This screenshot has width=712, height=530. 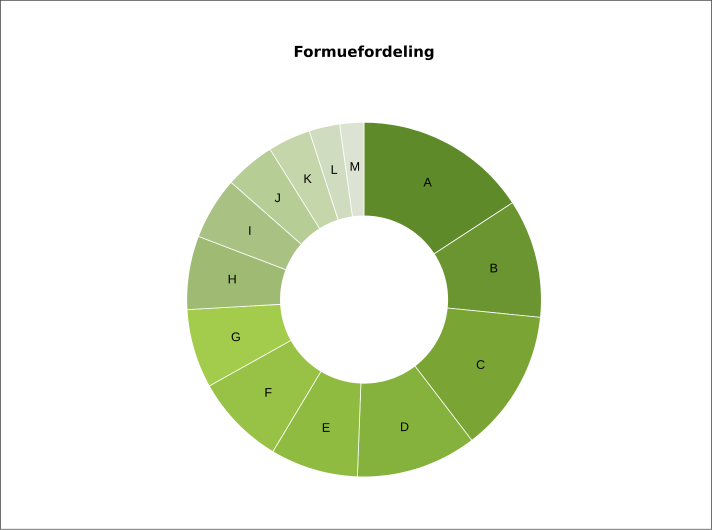 What do you see at coordinates (364, 53) in the screenshot?
I see `chart-title: Formuefordeling` at bounding box center [364, 53].